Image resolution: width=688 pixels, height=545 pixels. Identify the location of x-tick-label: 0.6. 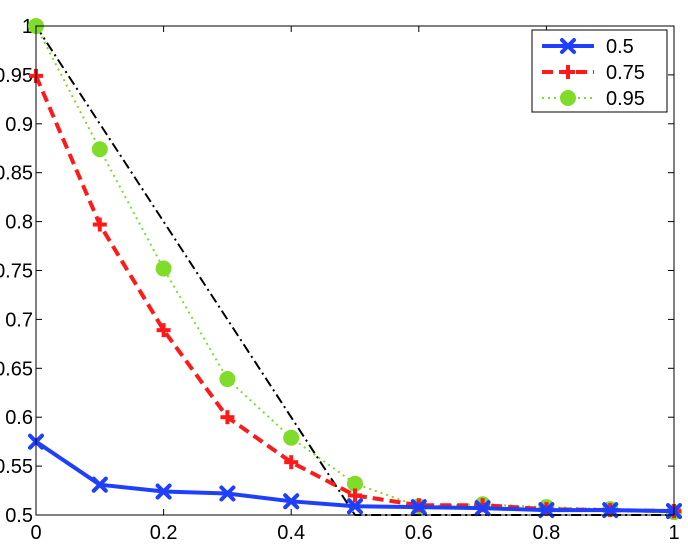
(419, 533).